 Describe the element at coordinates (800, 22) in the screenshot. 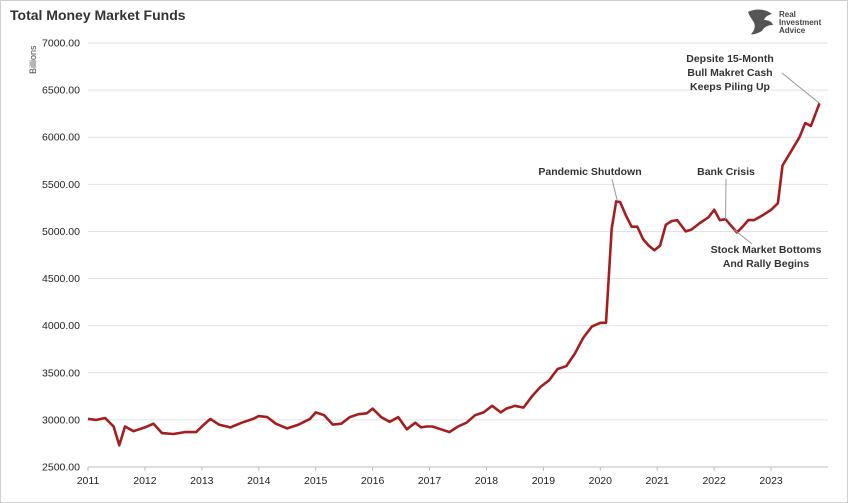

I see `brand-line-2: Investment` at that location.